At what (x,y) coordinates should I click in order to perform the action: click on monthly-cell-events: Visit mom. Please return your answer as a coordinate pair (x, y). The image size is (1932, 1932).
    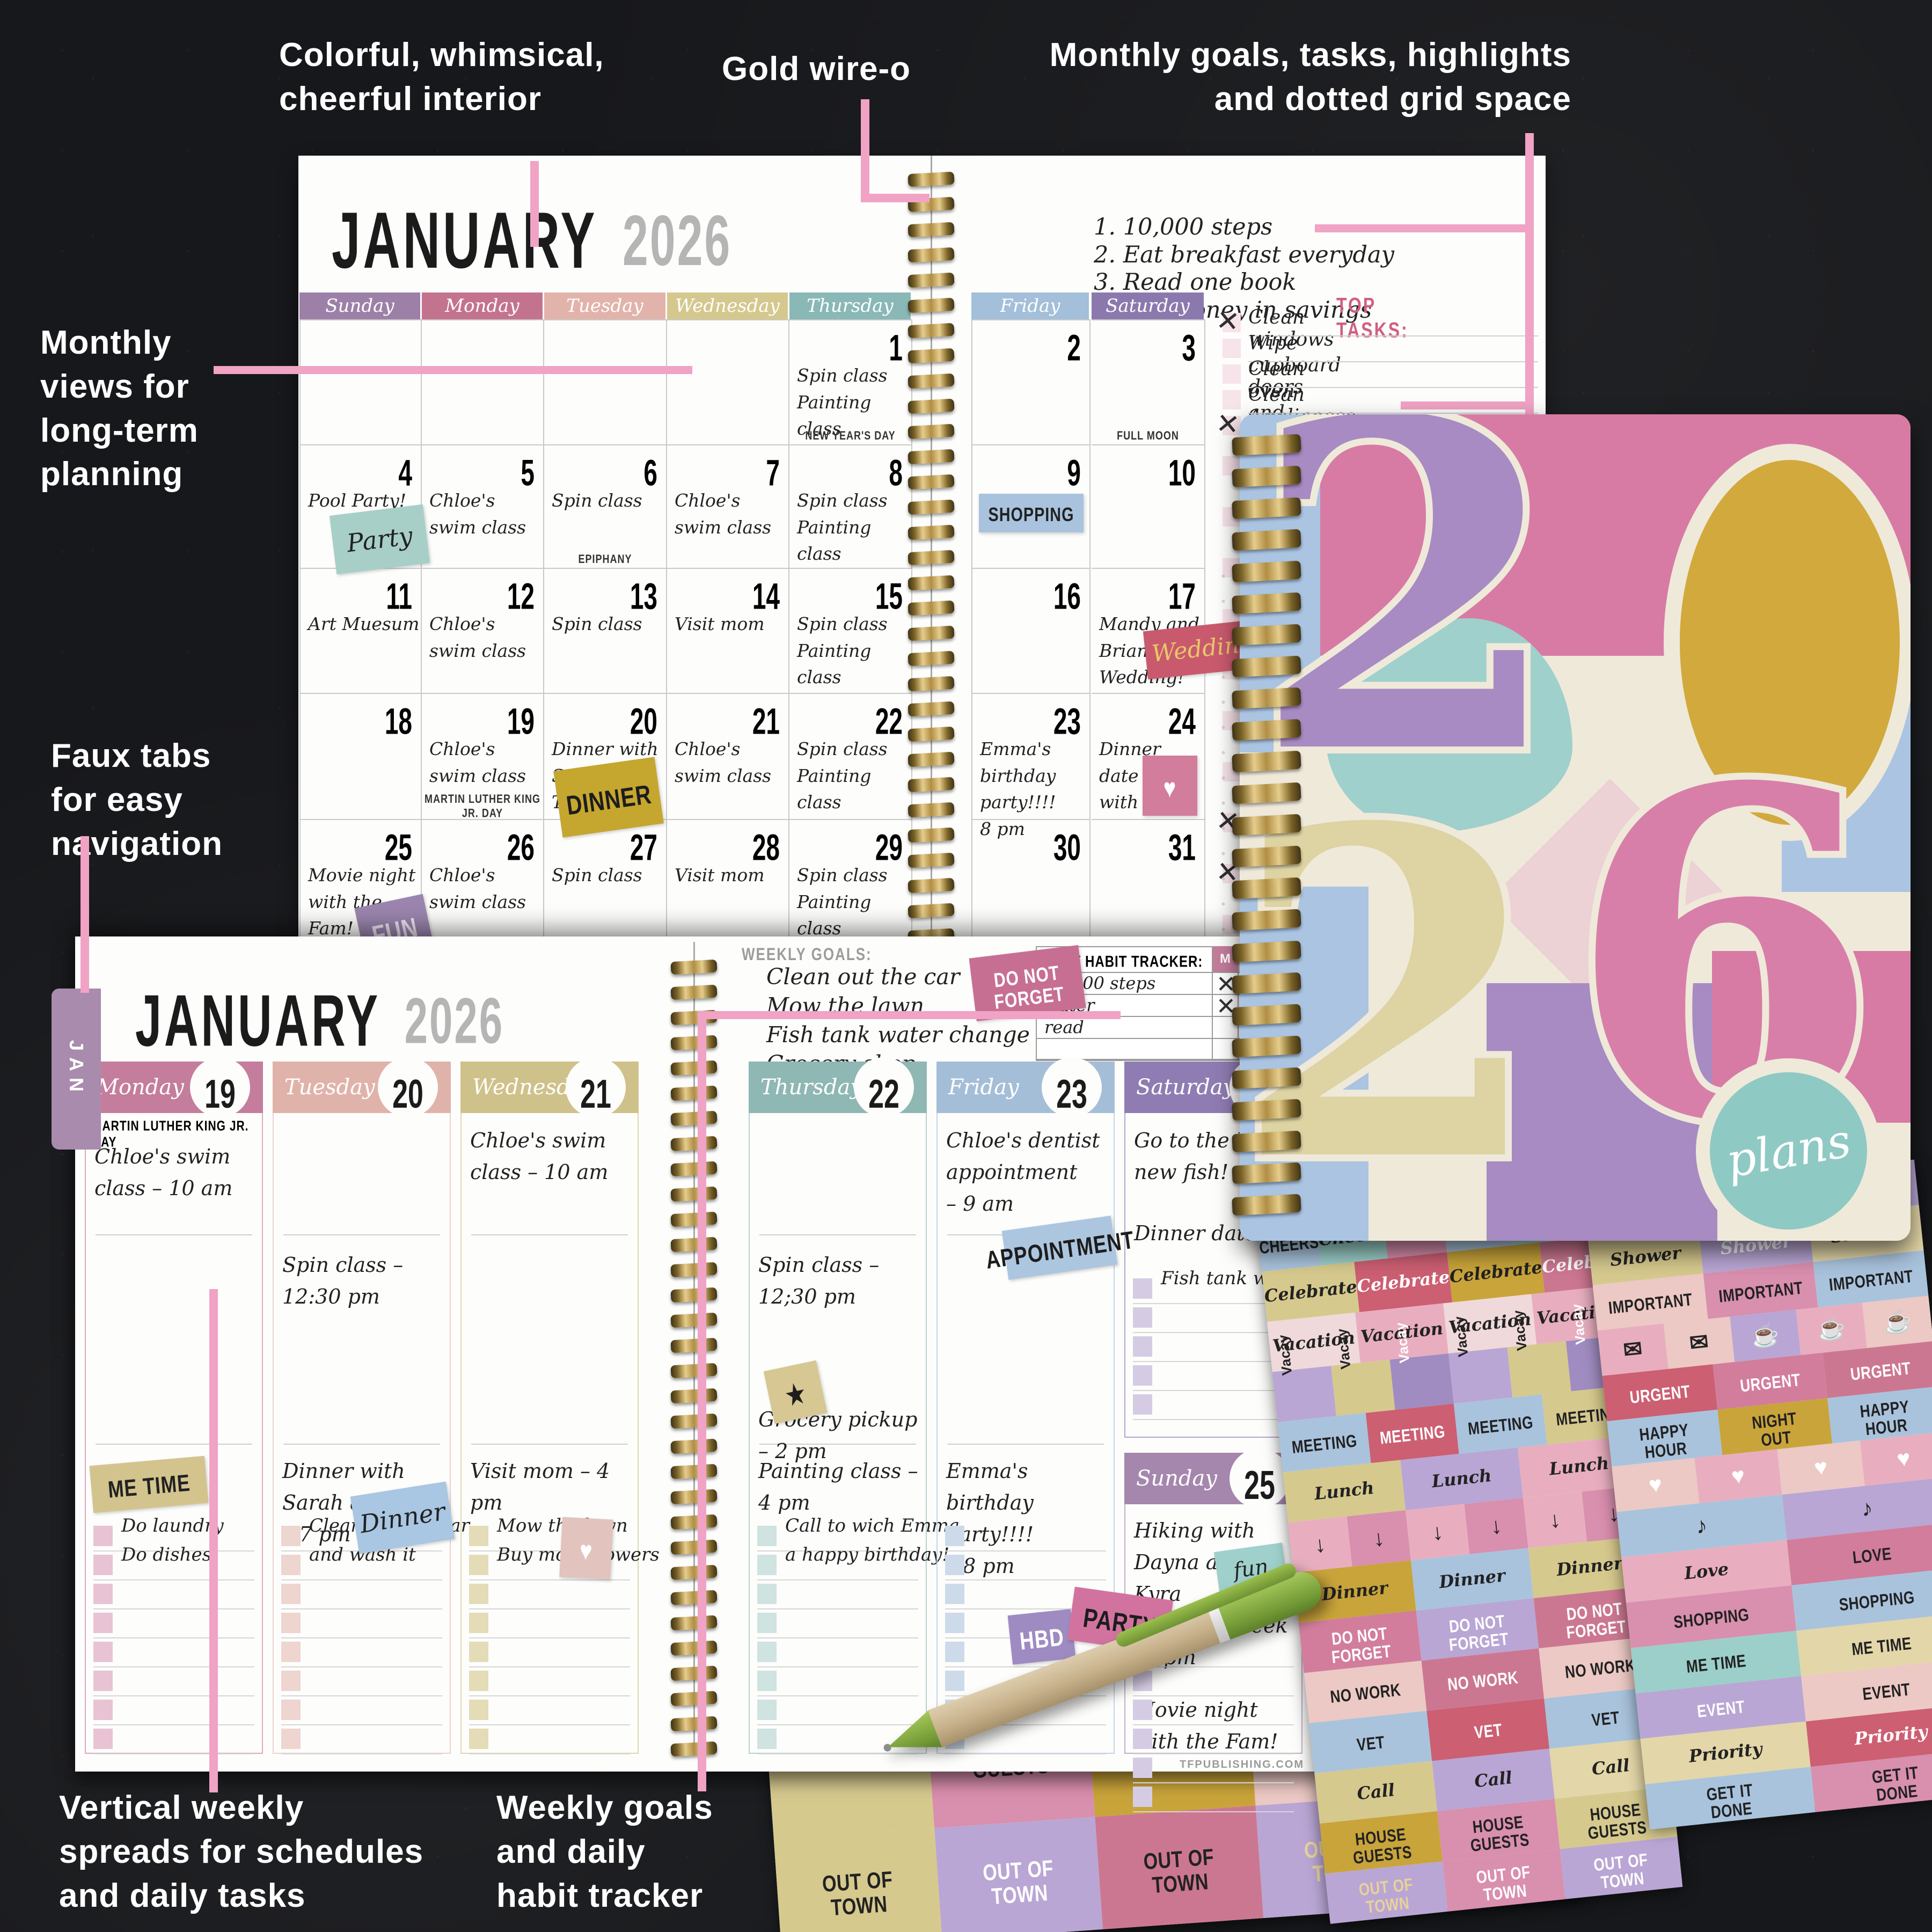
    Looking at the image, I should click on (720, 624).